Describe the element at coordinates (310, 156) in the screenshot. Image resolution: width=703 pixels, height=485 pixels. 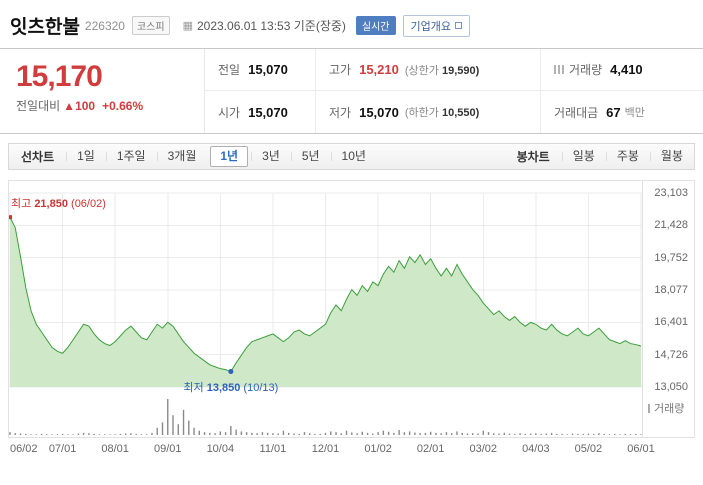
I see `tab-5년: 5년` at that location.